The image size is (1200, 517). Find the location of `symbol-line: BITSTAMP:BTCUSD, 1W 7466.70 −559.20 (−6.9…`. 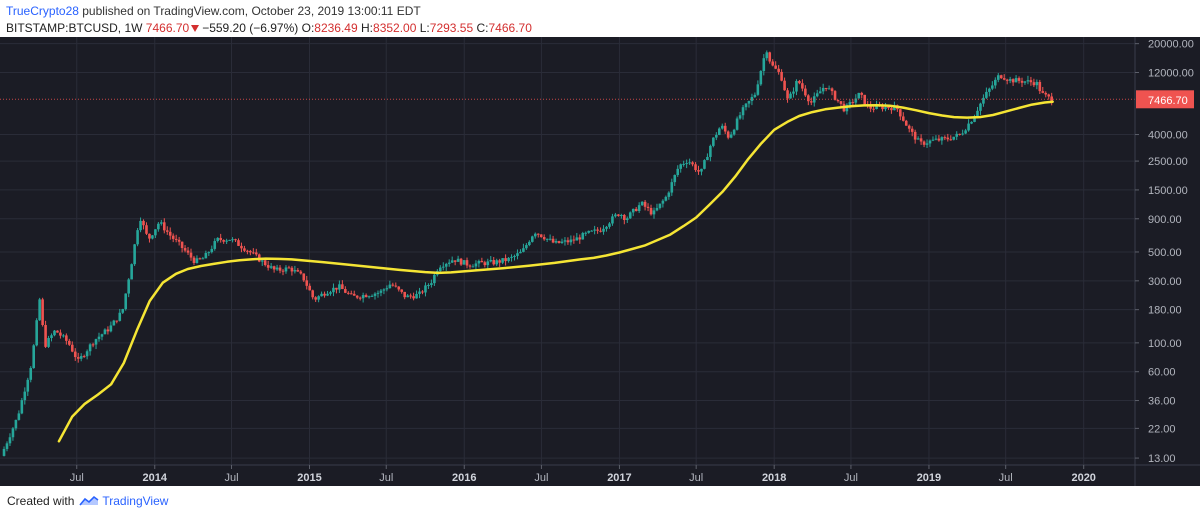

symbol-line: BITSTAMP:BTCUSD, 1W 7466.70 −559.20 (−6.9… is located at coordinates (269, 28).